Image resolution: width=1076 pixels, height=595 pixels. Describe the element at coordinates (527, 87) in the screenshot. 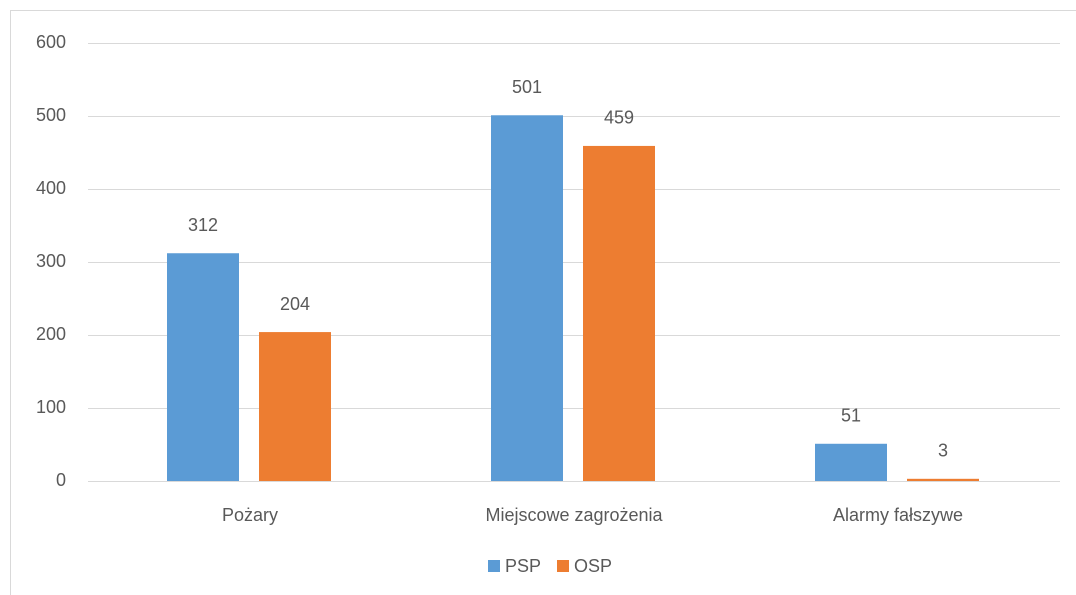

I see `data-label: 501` at that location.